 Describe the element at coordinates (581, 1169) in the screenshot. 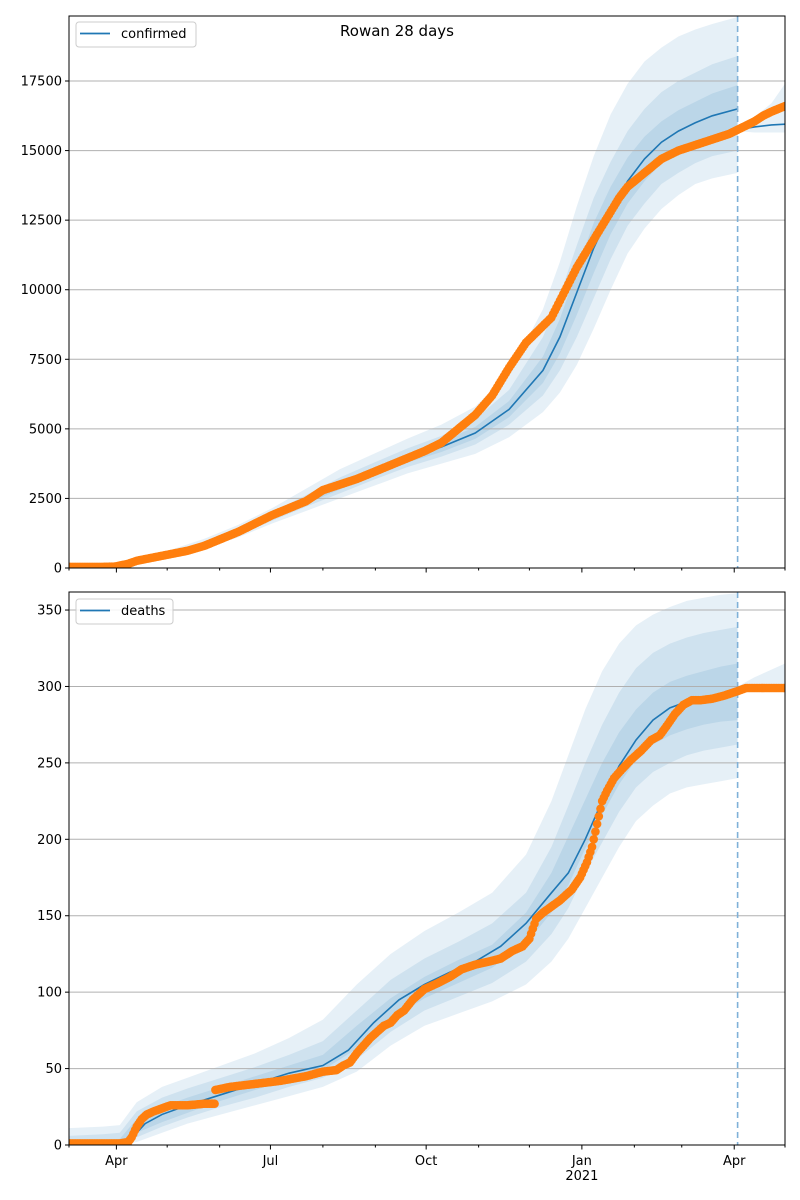

I see `x-tick-label: Jan 2021` at that location.